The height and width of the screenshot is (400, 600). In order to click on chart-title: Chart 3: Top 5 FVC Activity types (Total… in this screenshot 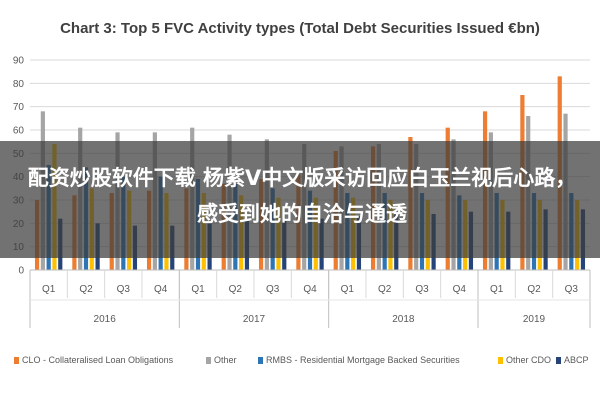, I will do `click(300, 28)`.